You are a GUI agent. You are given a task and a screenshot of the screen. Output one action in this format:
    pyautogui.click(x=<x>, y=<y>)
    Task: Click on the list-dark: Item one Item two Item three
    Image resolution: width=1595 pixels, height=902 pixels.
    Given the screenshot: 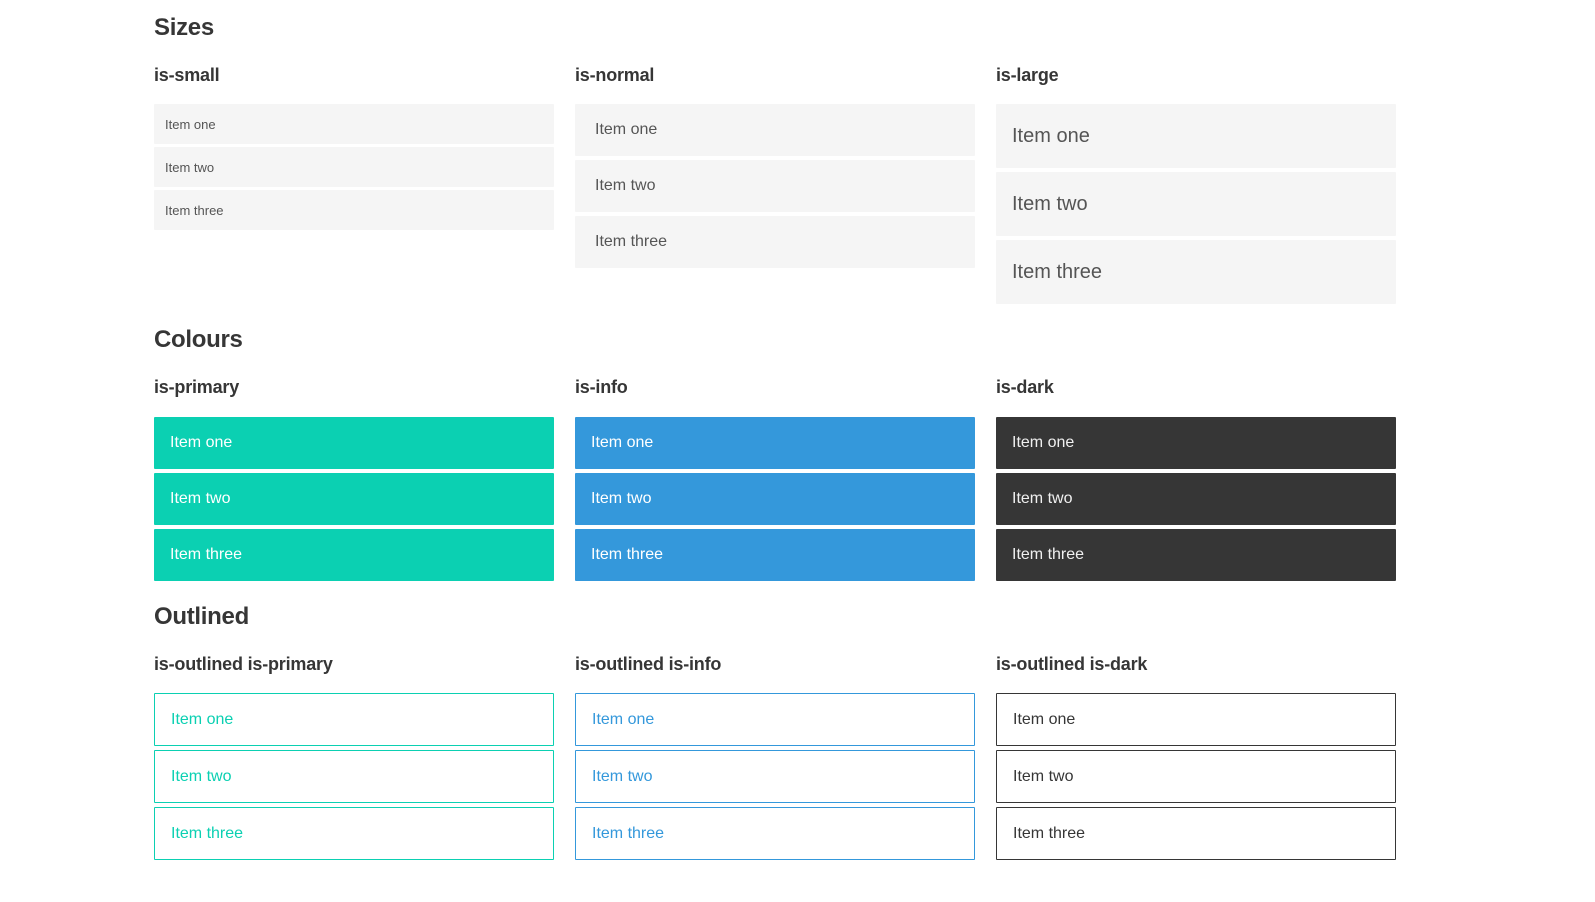 What is the action you would take?
    pyautogui.click(x=1196, y=498)
    